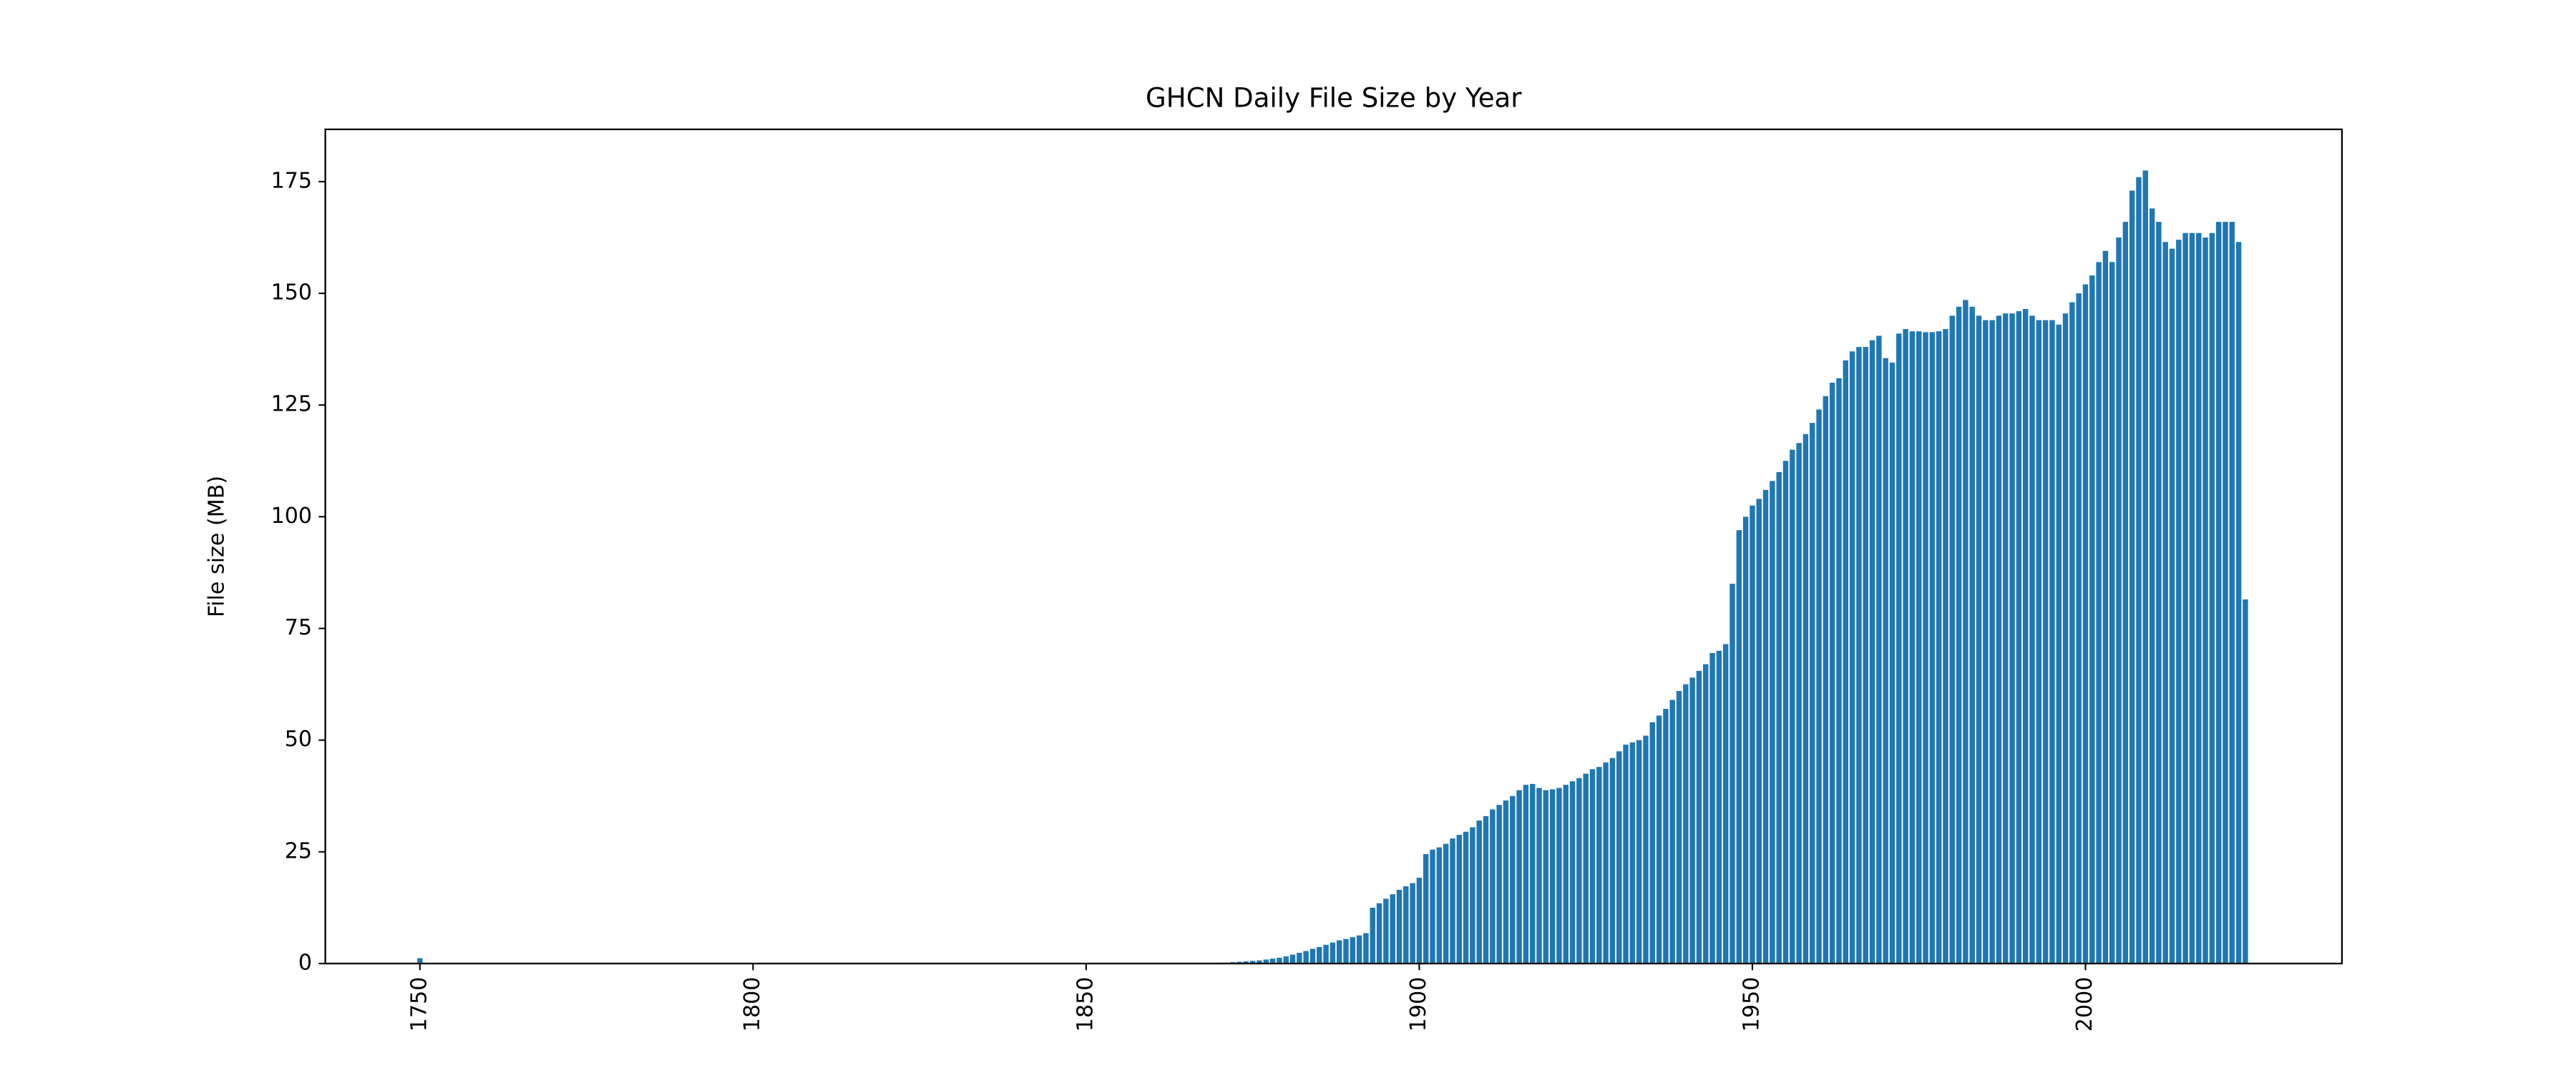 The image size is (2576, 1073). What do you see at coordinates (298, 850) in the screenshot?
I see `y-tick-label: 25` at bounding box center [298, 850].